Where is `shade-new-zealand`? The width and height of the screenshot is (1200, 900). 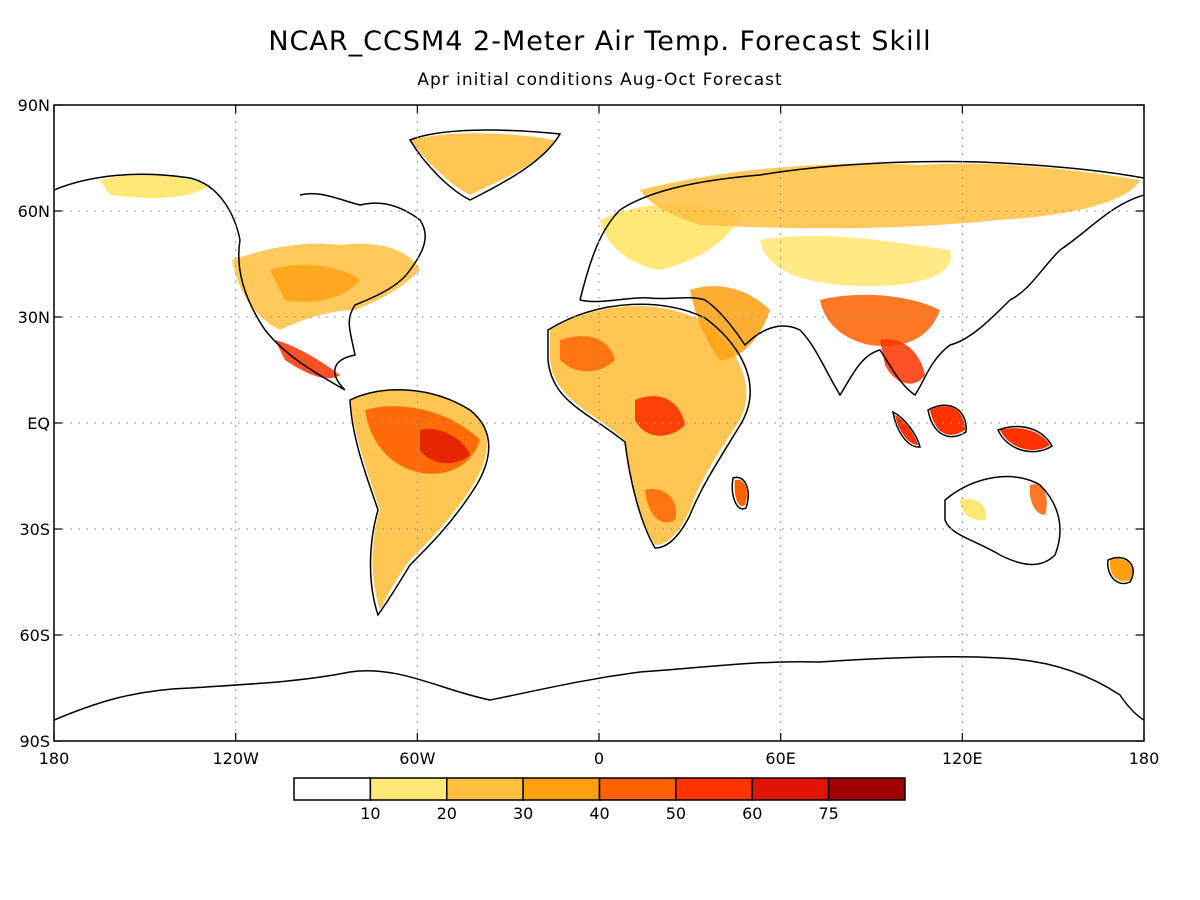
shade-new-zealand is located at coordinates (1121, 570).